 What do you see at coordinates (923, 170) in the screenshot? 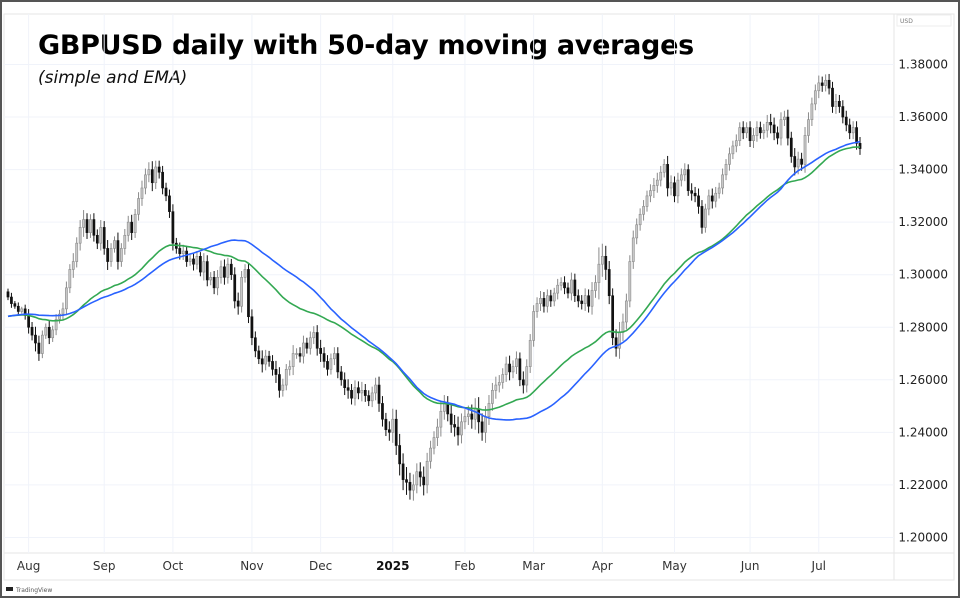
I see `y-tick-label: 1.34000` at bounding box center [923, 170].